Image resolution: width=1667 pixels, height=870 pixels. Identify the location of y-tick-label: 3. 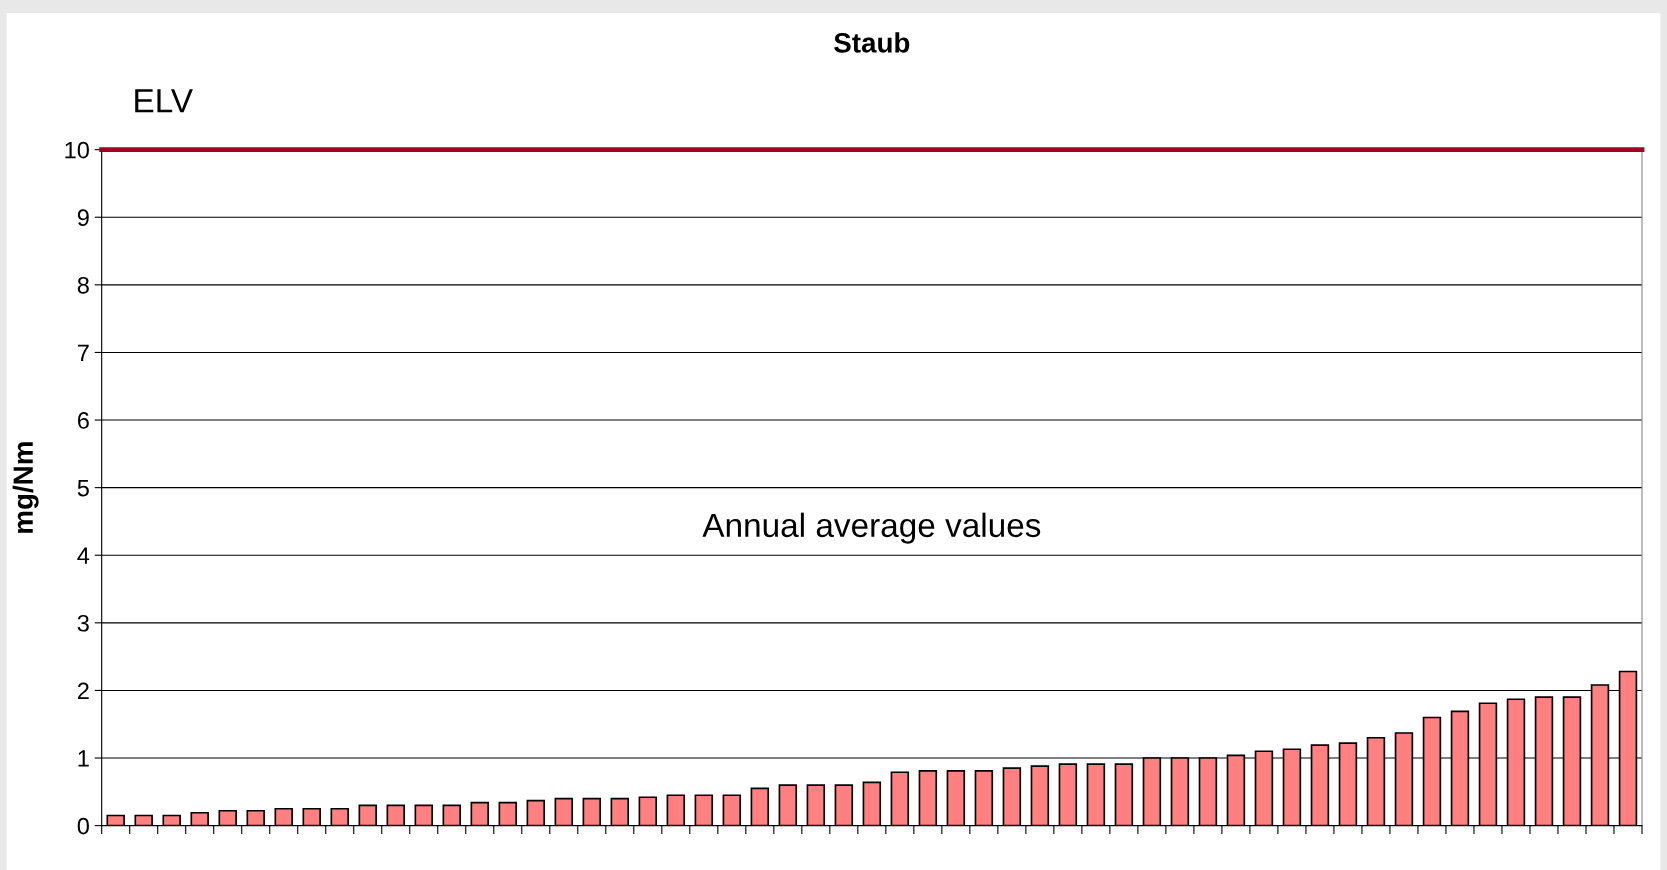
(83, 623).